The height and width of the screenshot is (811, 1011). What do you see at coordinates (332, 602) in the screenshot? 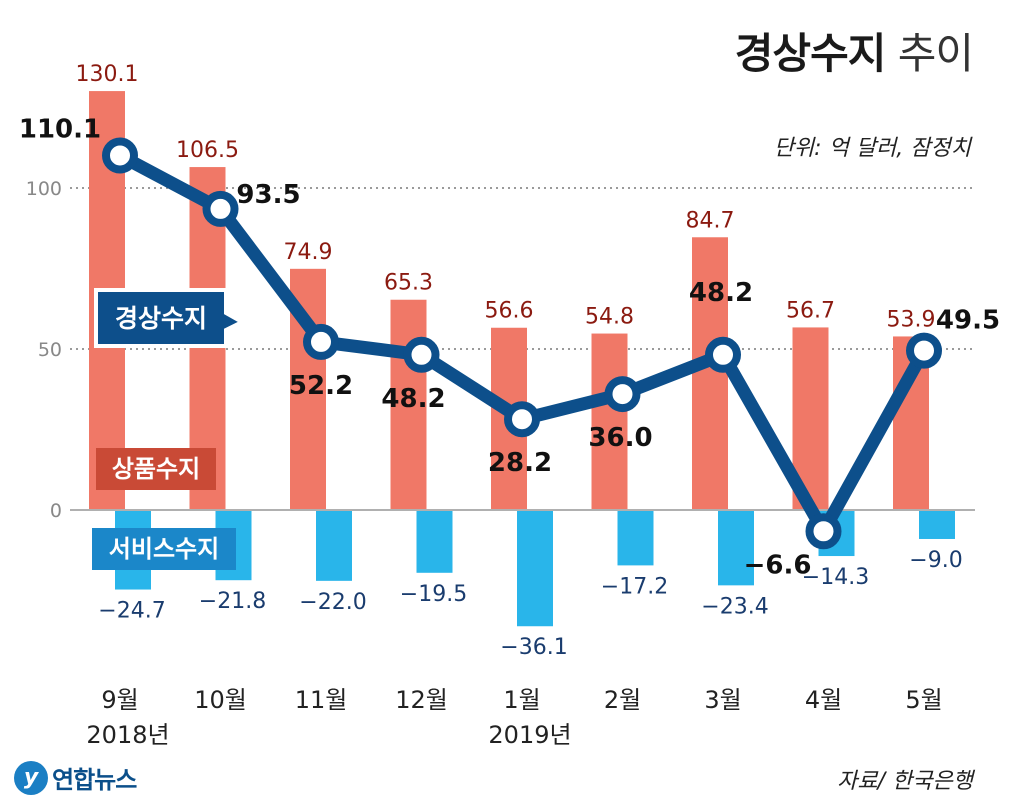
I see `services-value-label: −22.0` at bounding box center [332, 602].